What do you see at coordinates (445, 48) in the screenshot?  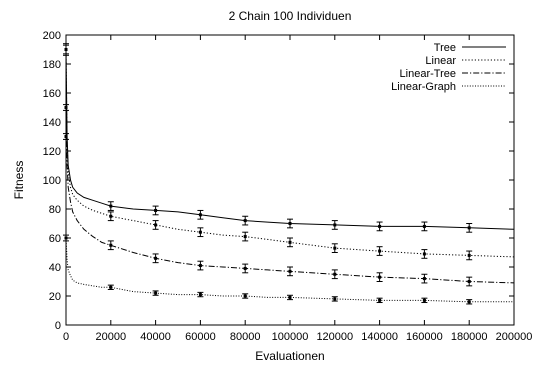 I see `legend-label: Tree` at bounding box center [445, 48].